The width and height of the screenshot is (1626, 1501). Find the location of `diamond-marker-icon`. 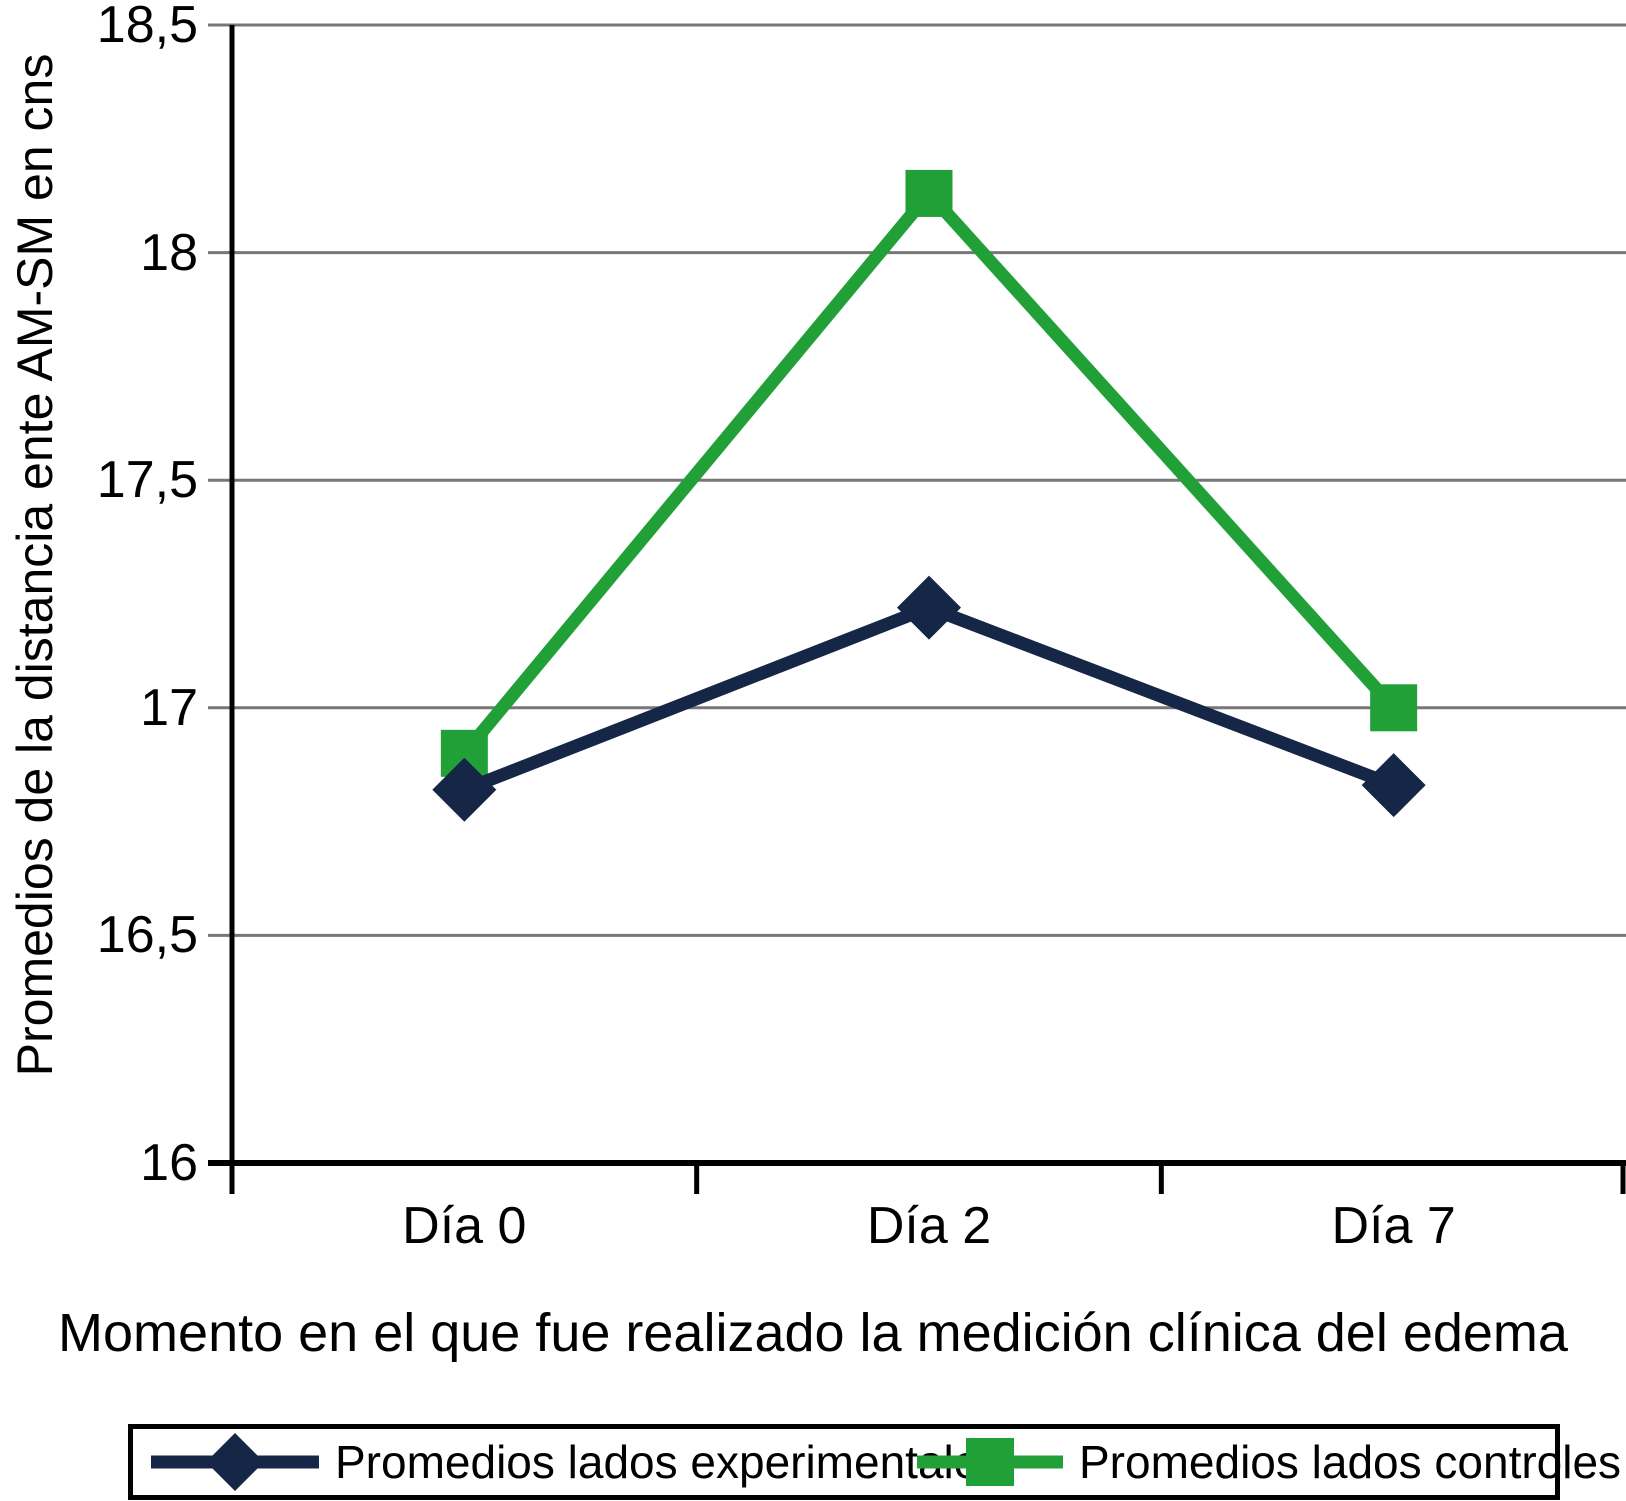

diamond-marker-icon is located at coordinates (235, 1462).